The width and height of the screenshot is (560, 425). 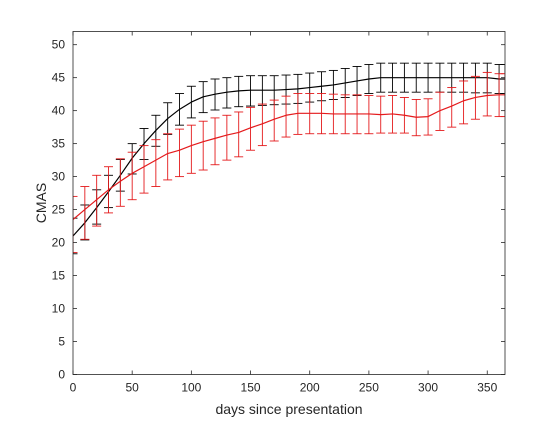 I want to click on x-tick-label: 50, so click(x=132, y=388).